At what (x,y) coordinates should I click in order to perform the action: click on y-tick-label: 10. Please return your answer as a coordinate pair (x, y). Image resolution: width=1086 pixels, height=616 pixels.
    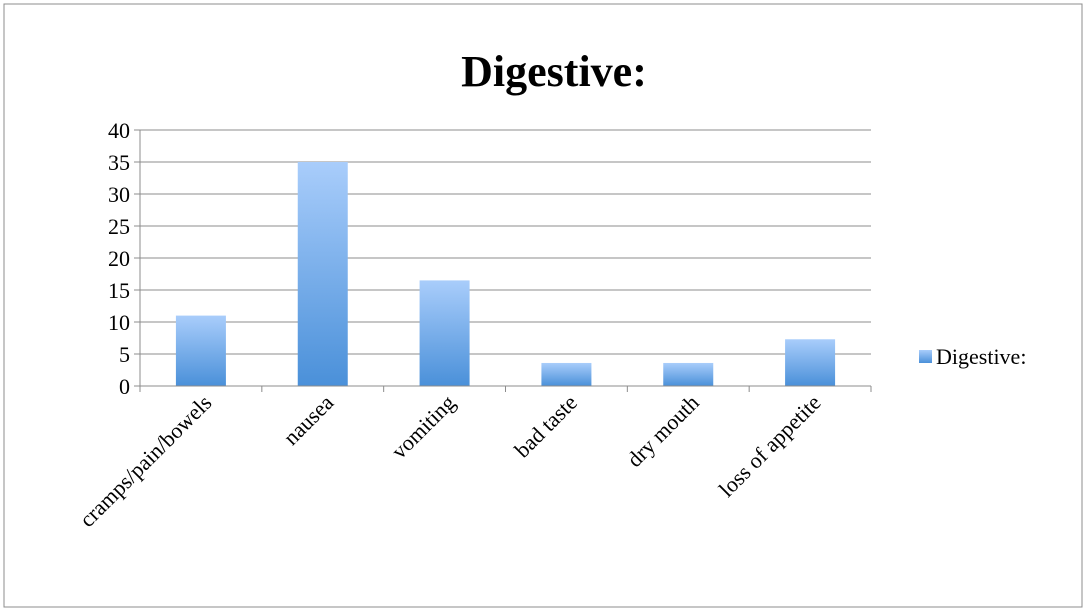
    Looking at the image, I should click on (119, 322).